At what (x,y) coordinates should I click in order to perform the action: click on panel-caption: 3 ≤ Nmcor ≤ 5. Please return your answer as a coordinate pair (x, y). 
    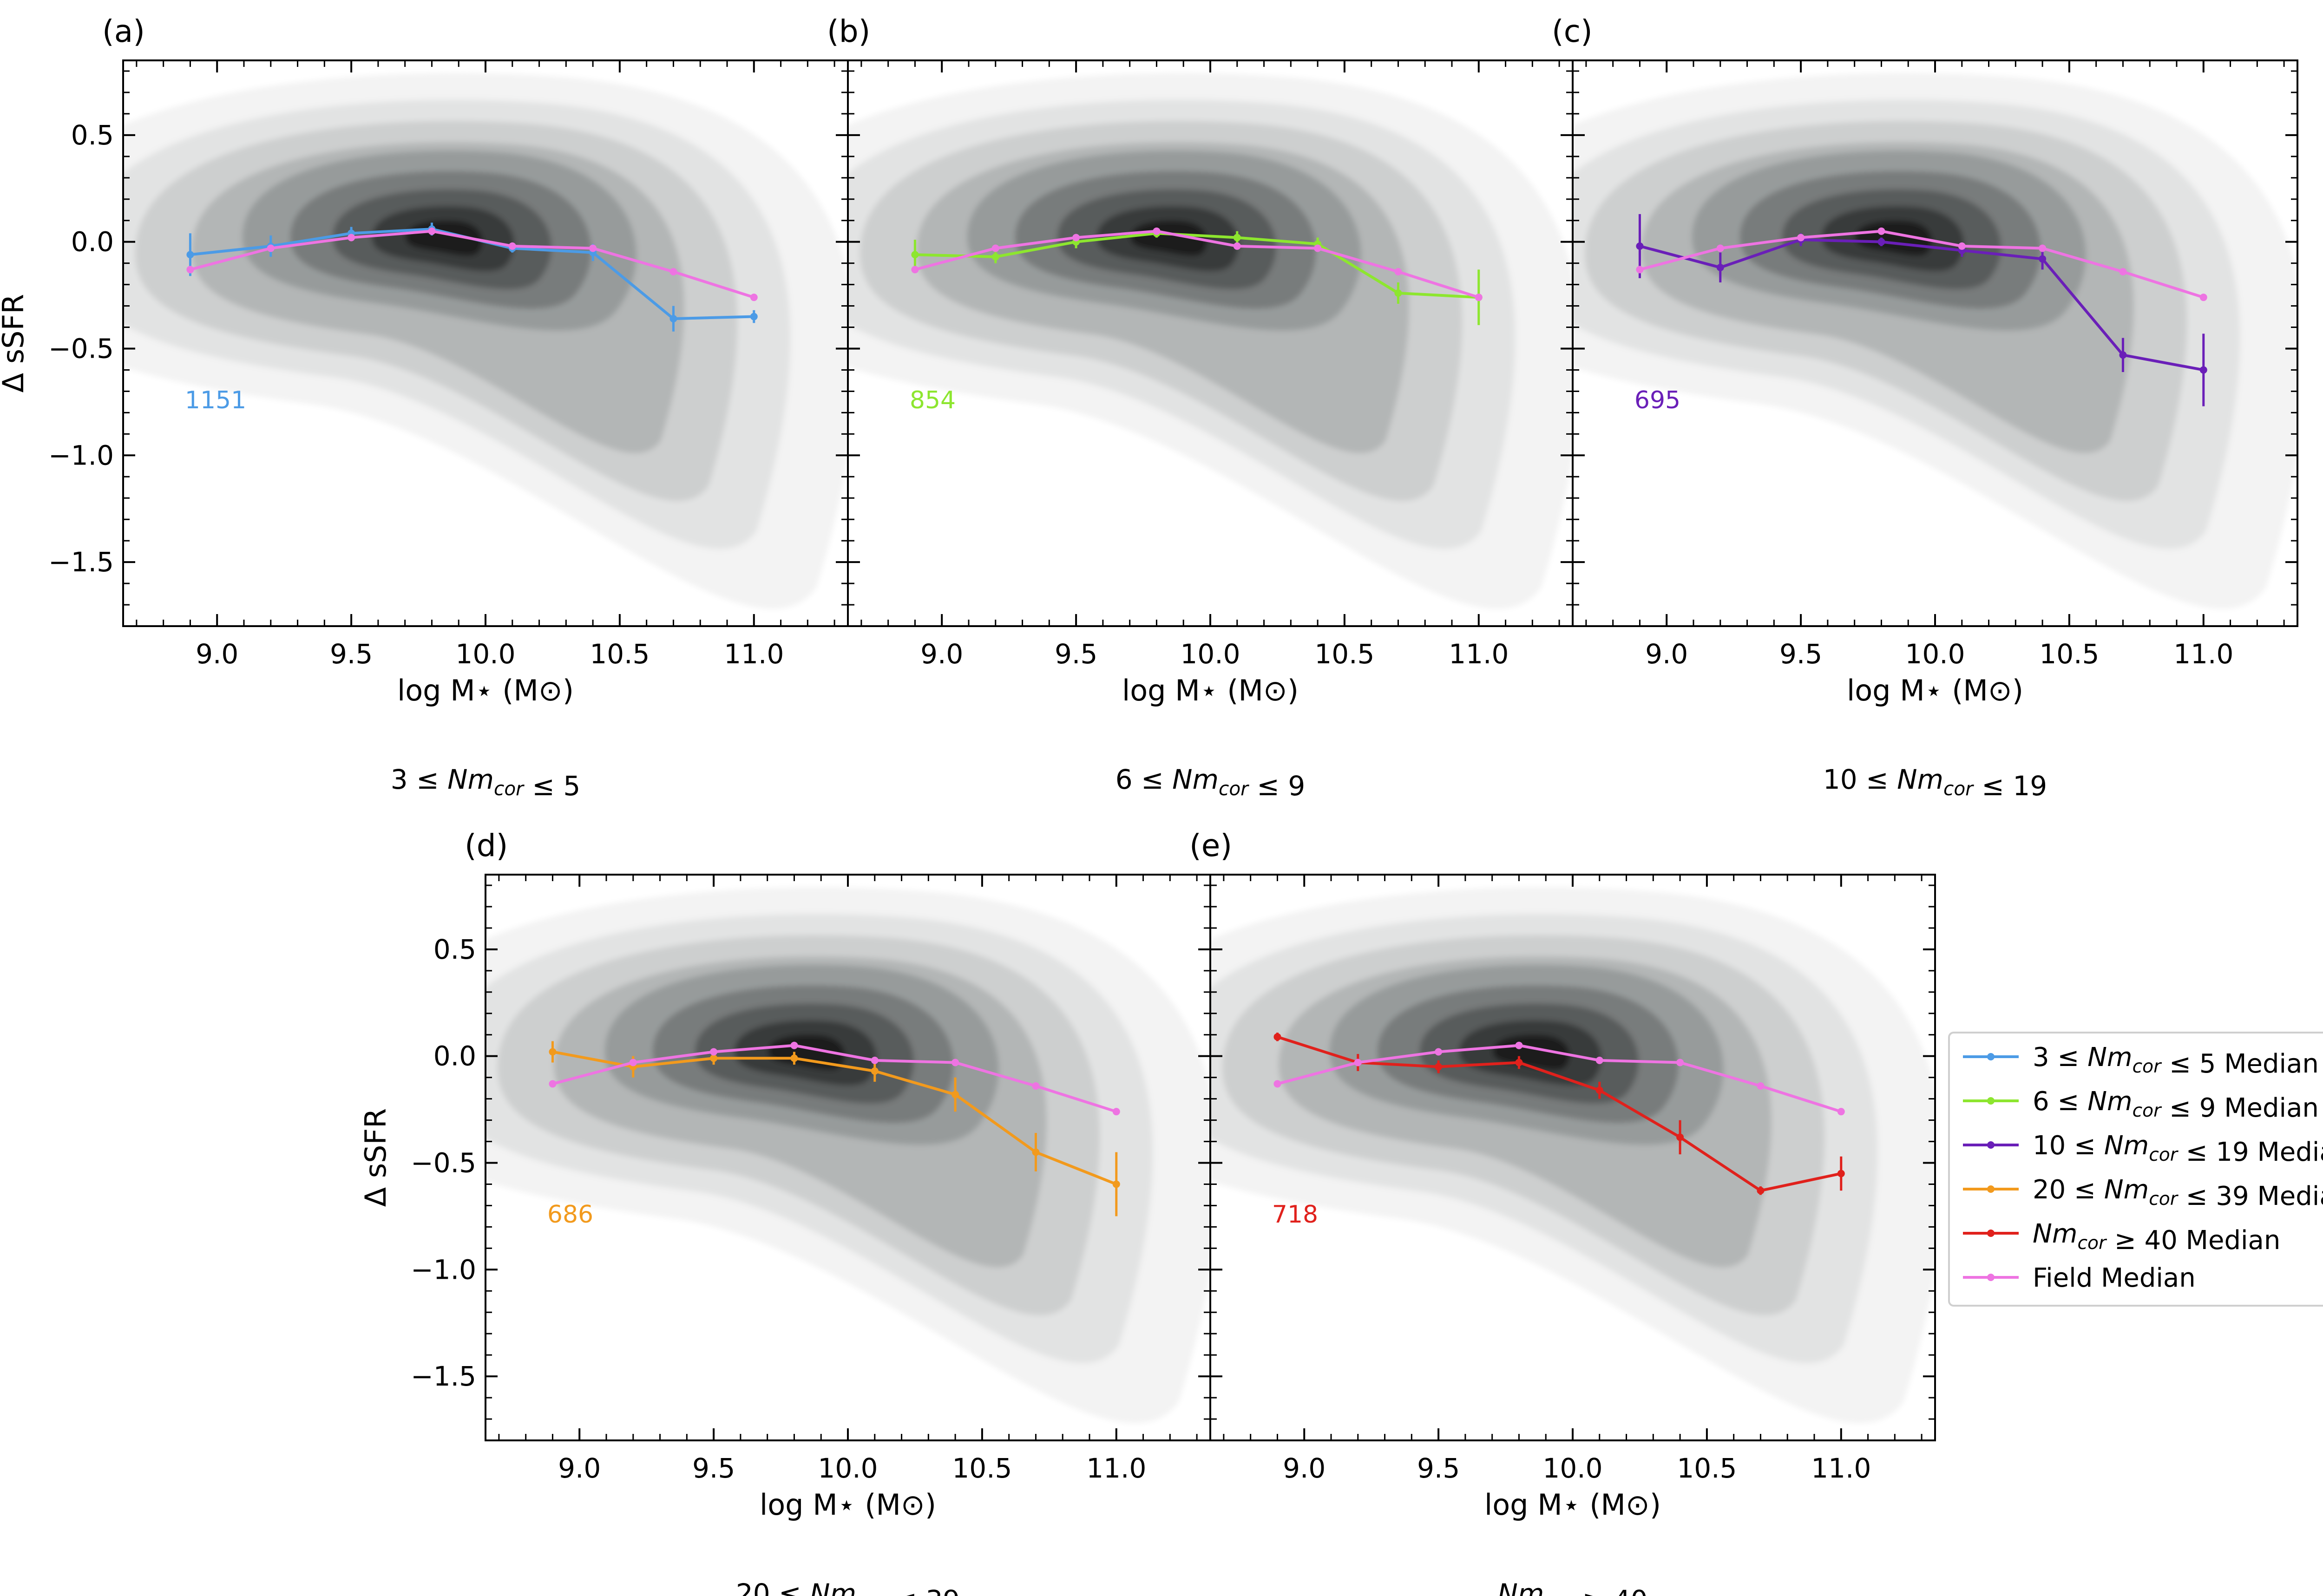
    Looking at the image, I should click on (486, 783).